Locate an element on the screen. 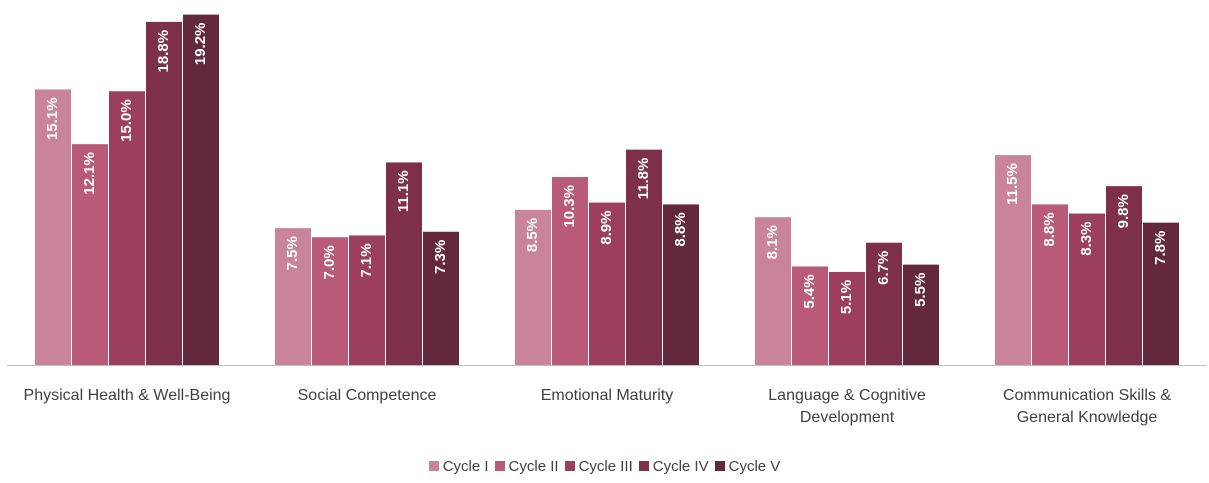 The width and height of the screenshot is (1209, 483). value-label: 7.1% is located at coordinates (366, 260).